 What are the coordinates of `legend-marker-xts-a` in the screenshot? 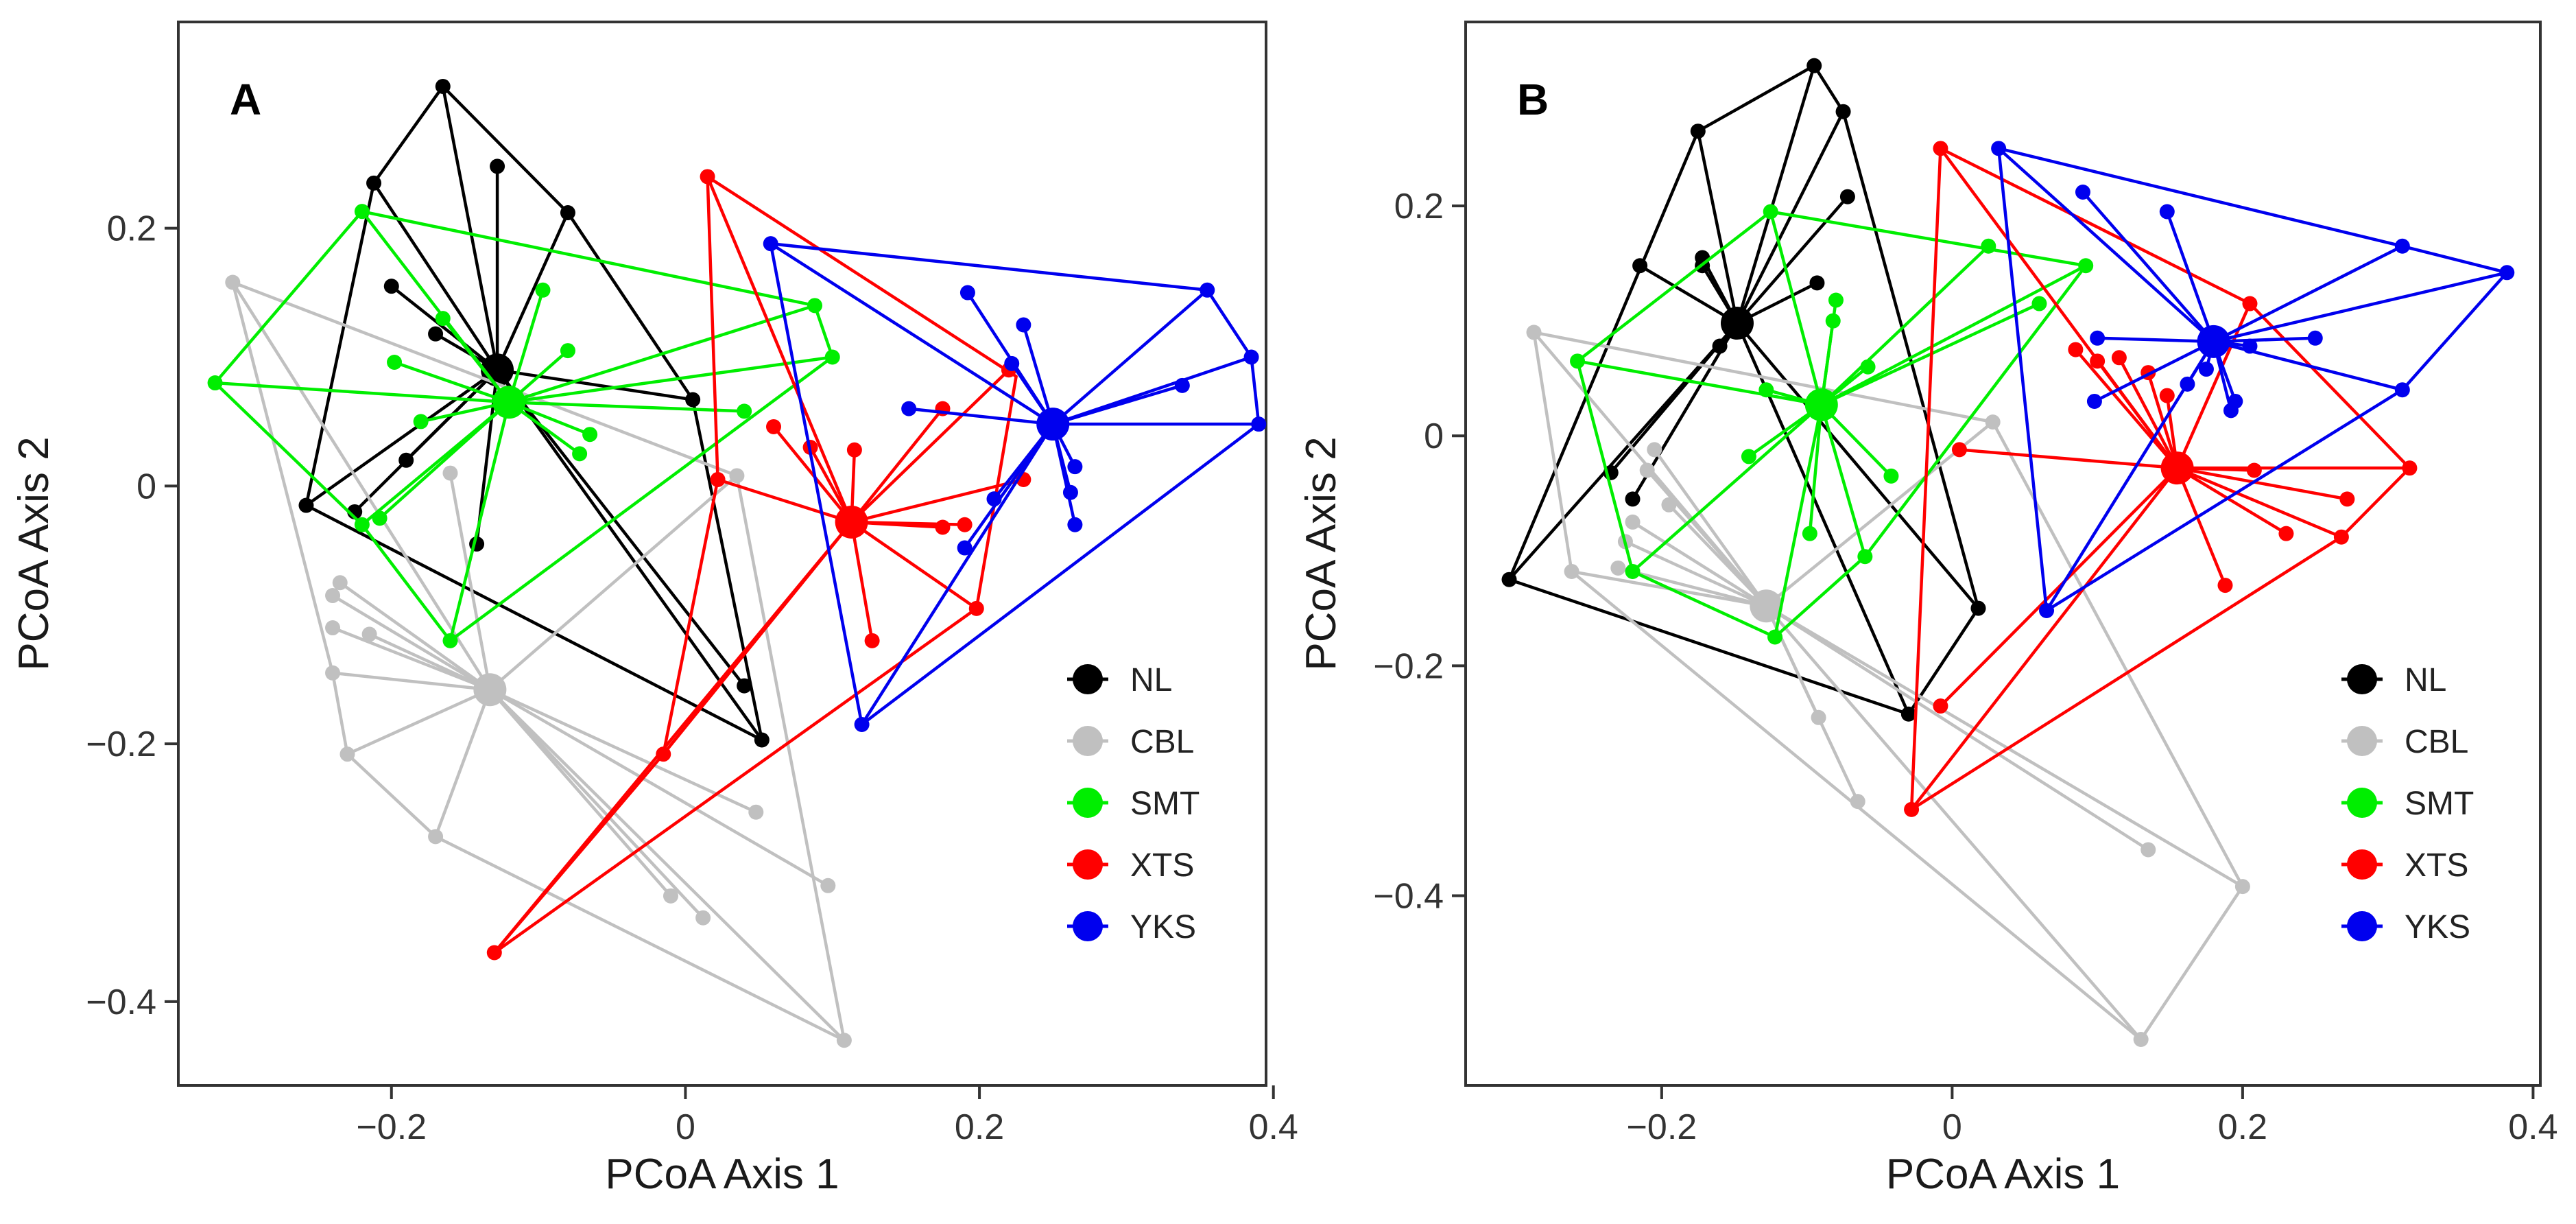 It's located at (1088, 864).